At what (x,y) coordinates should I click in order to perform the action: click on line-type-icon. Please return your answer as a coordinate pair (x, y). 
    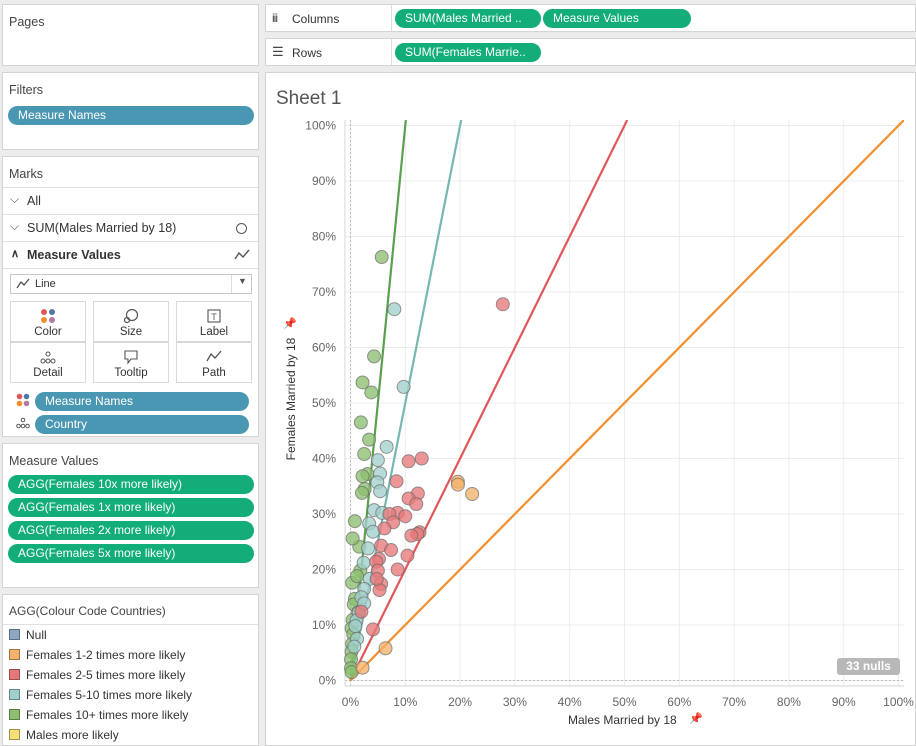
    Looking at the image, I should click on (23, 283).